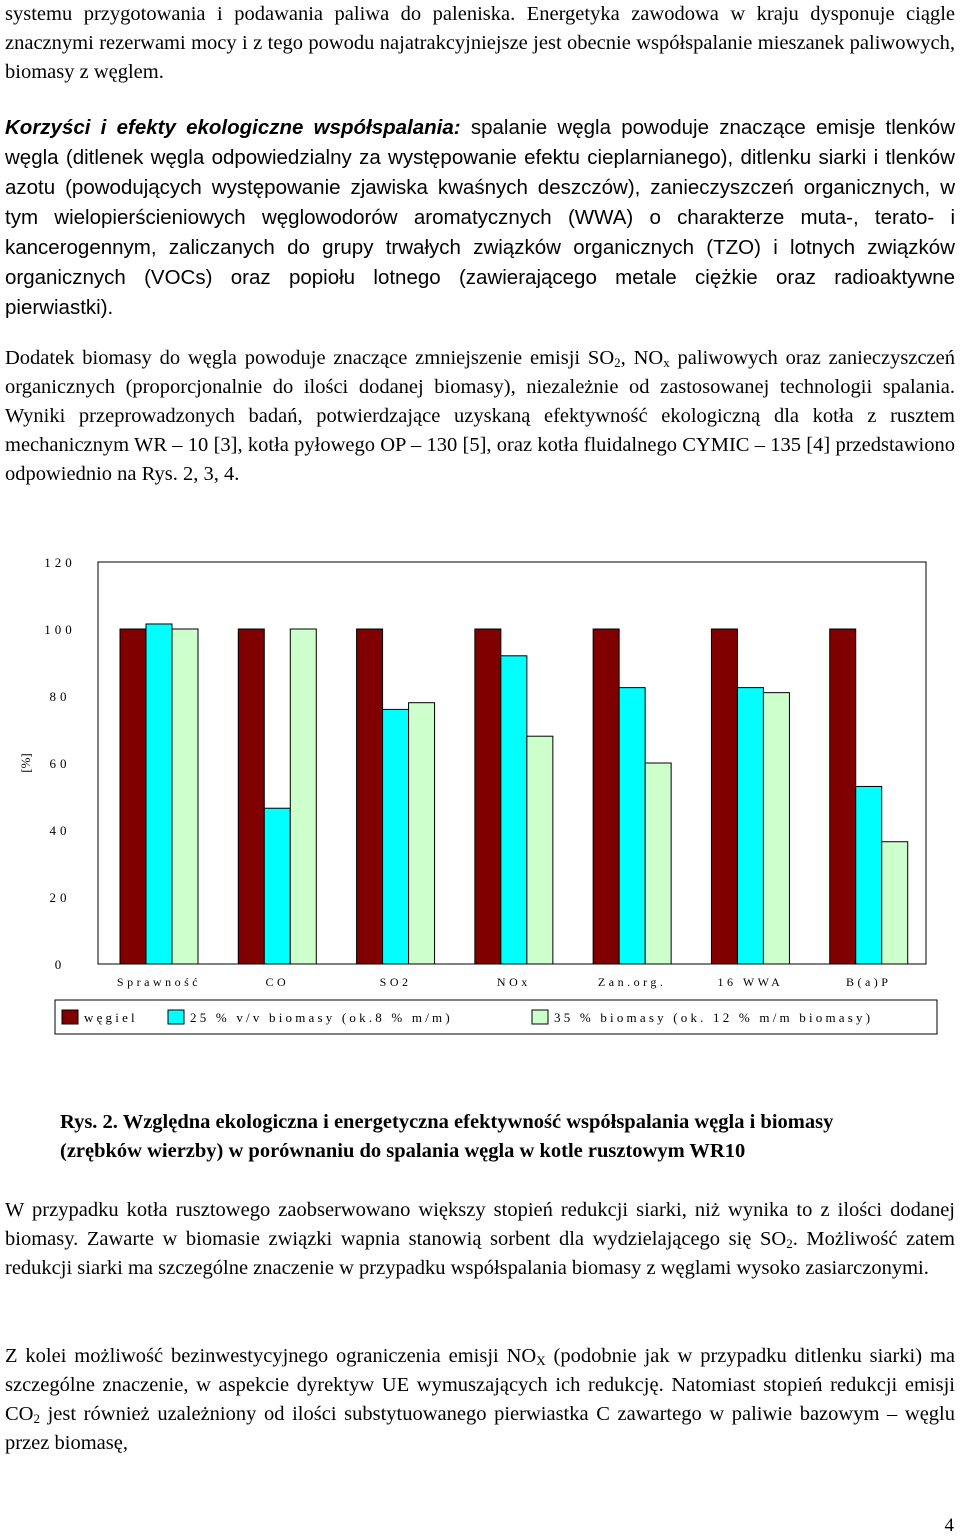 The width and height of the screenshot is (960, 1537). Describe the element at coordinates (396, 982) in the screenshot. I see `x-tick-label: SO2` at that location.